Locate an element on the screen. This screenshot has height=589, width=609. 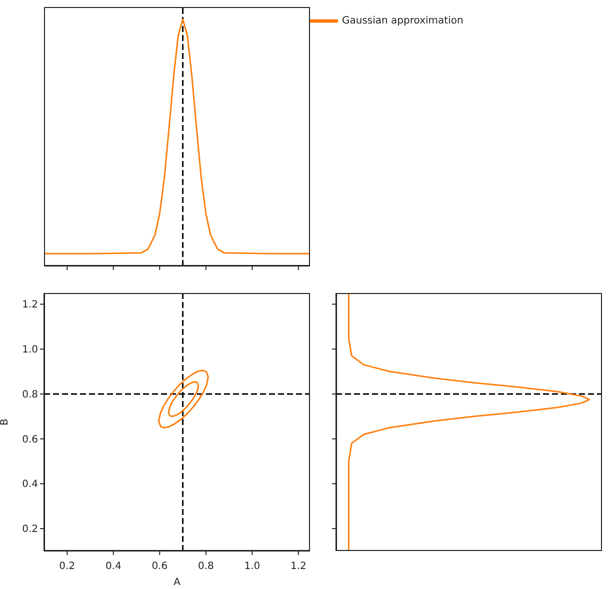
legend-label: Gaussian approximation is located at coordinates (403, 21).